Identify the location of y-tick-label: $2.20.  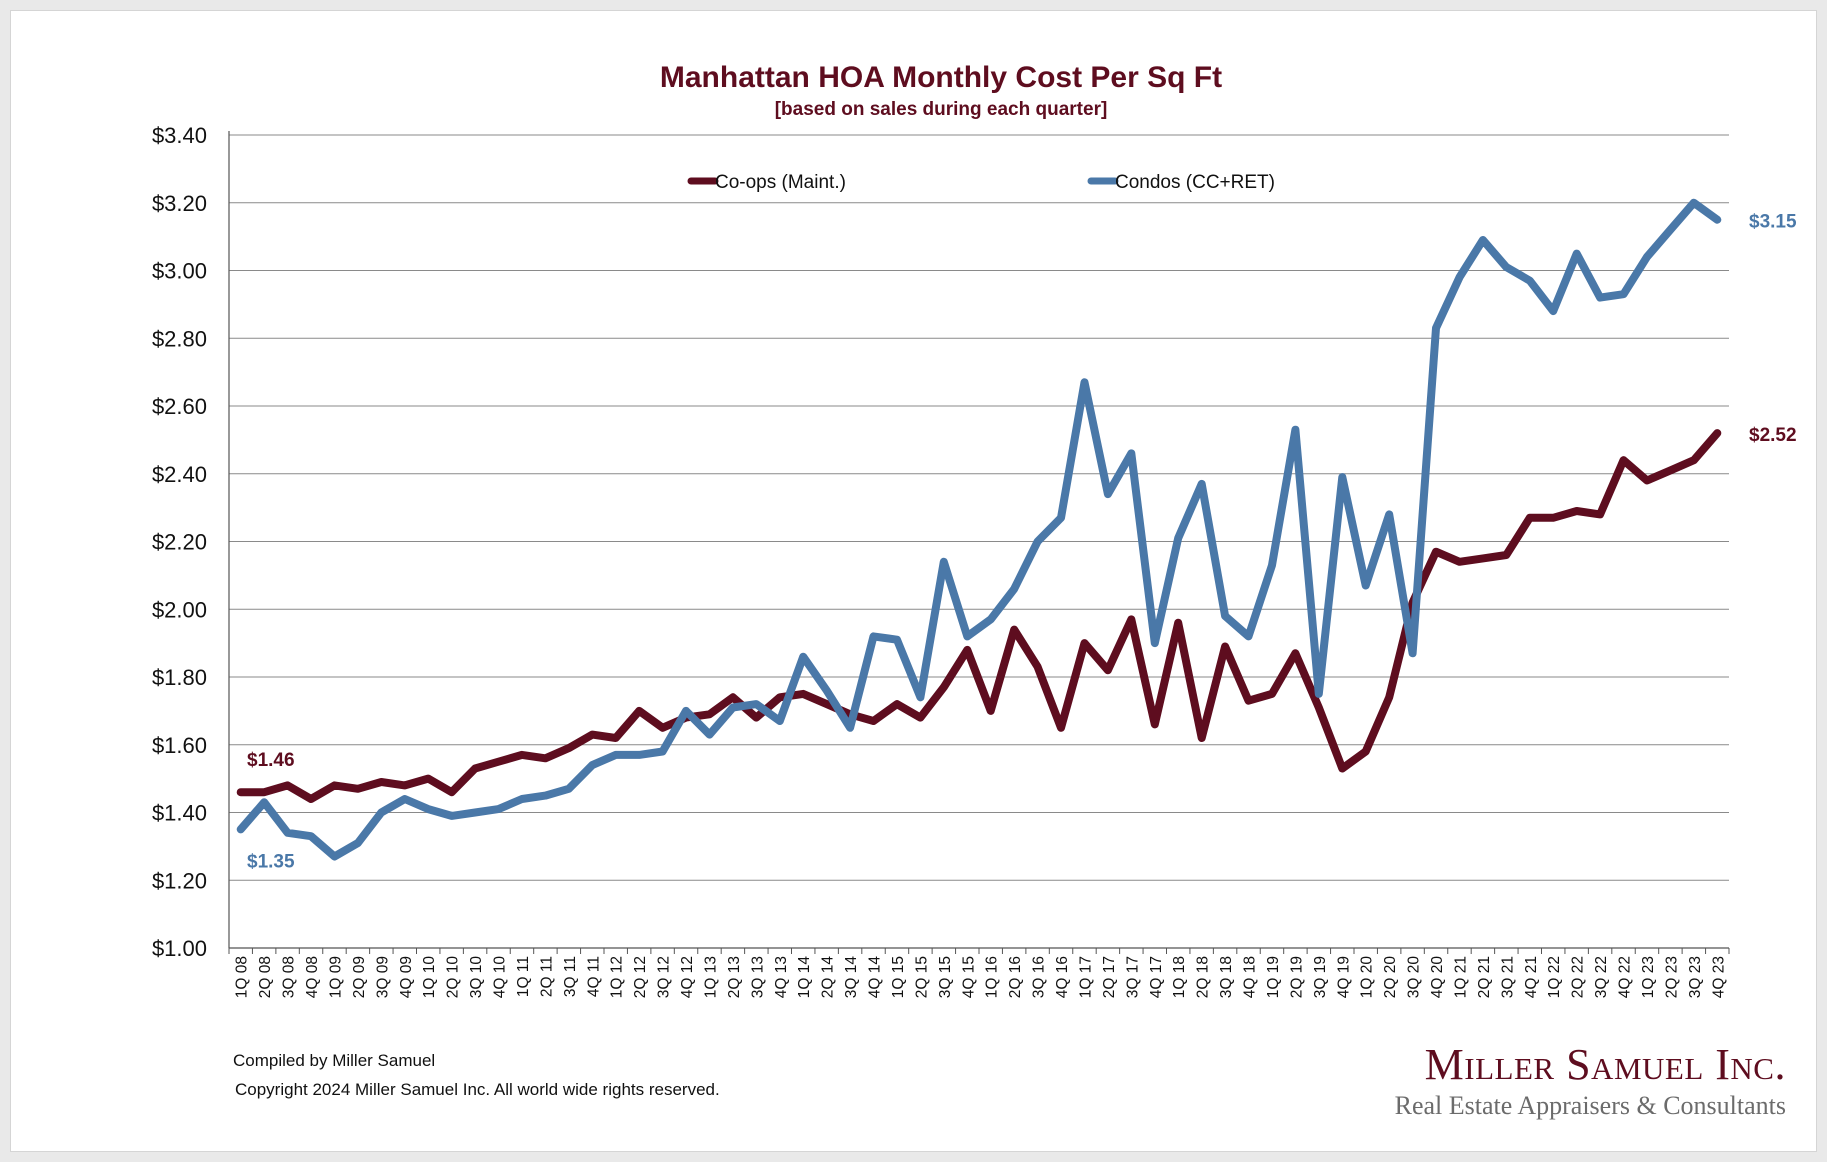
(179, 542).